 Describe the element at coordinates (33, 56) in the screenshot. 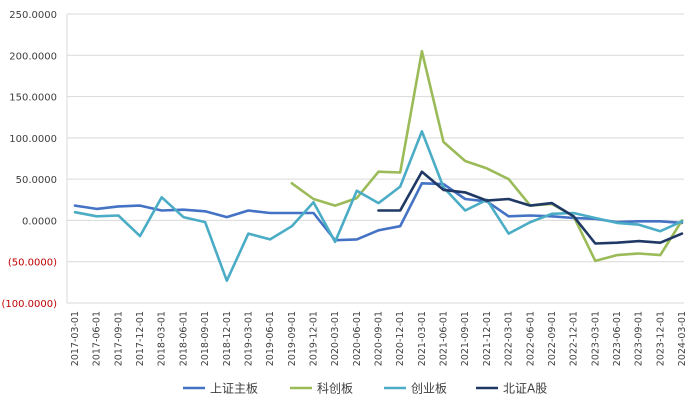

I see `y-tick-label: 200.0000` at that location.